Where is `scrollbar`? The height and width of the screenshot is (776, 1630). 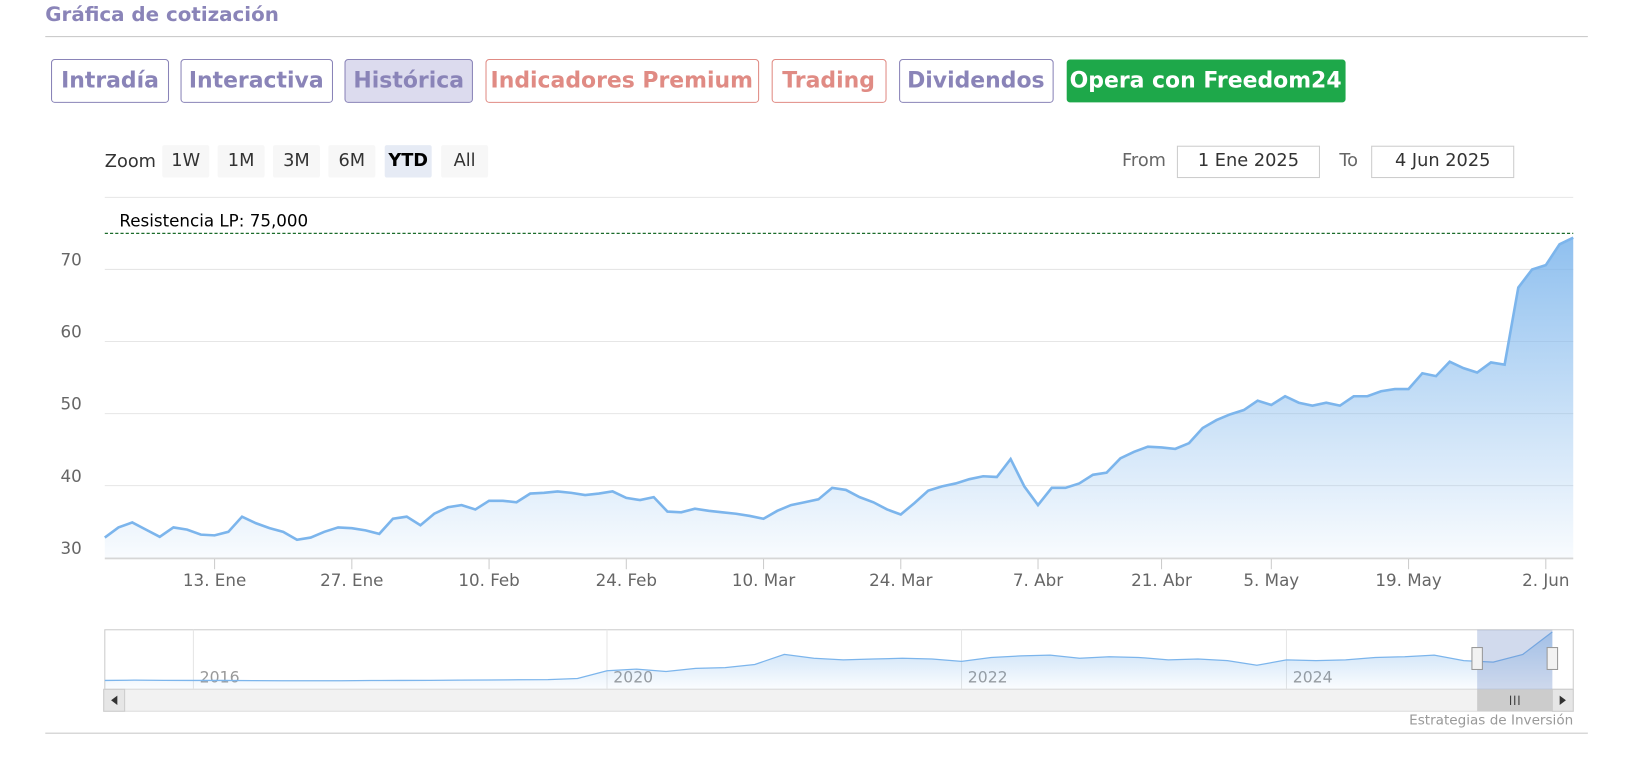
scrollbar is located at coordinates (838, 670).